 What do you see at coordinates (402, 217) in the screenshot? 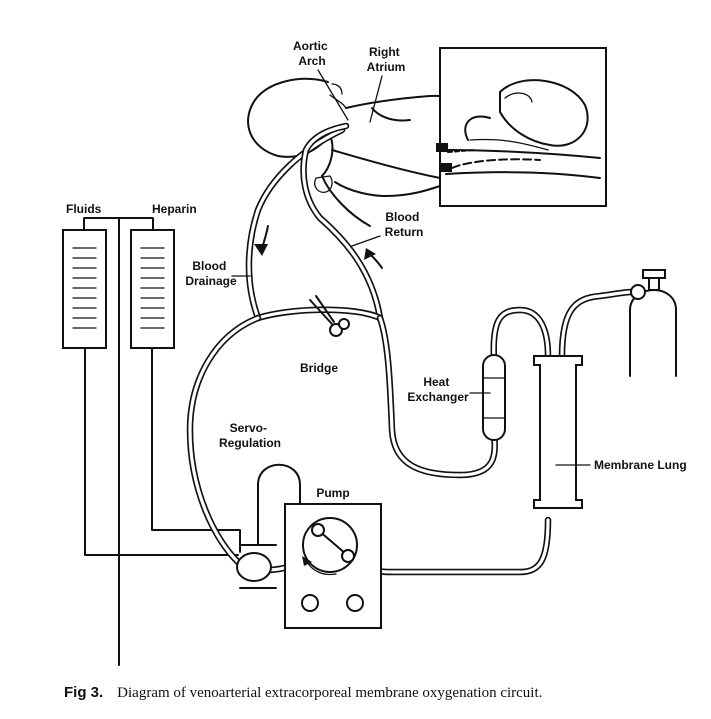
I see `label-blood-return-1: Blood` at bounding box center [402, 217].